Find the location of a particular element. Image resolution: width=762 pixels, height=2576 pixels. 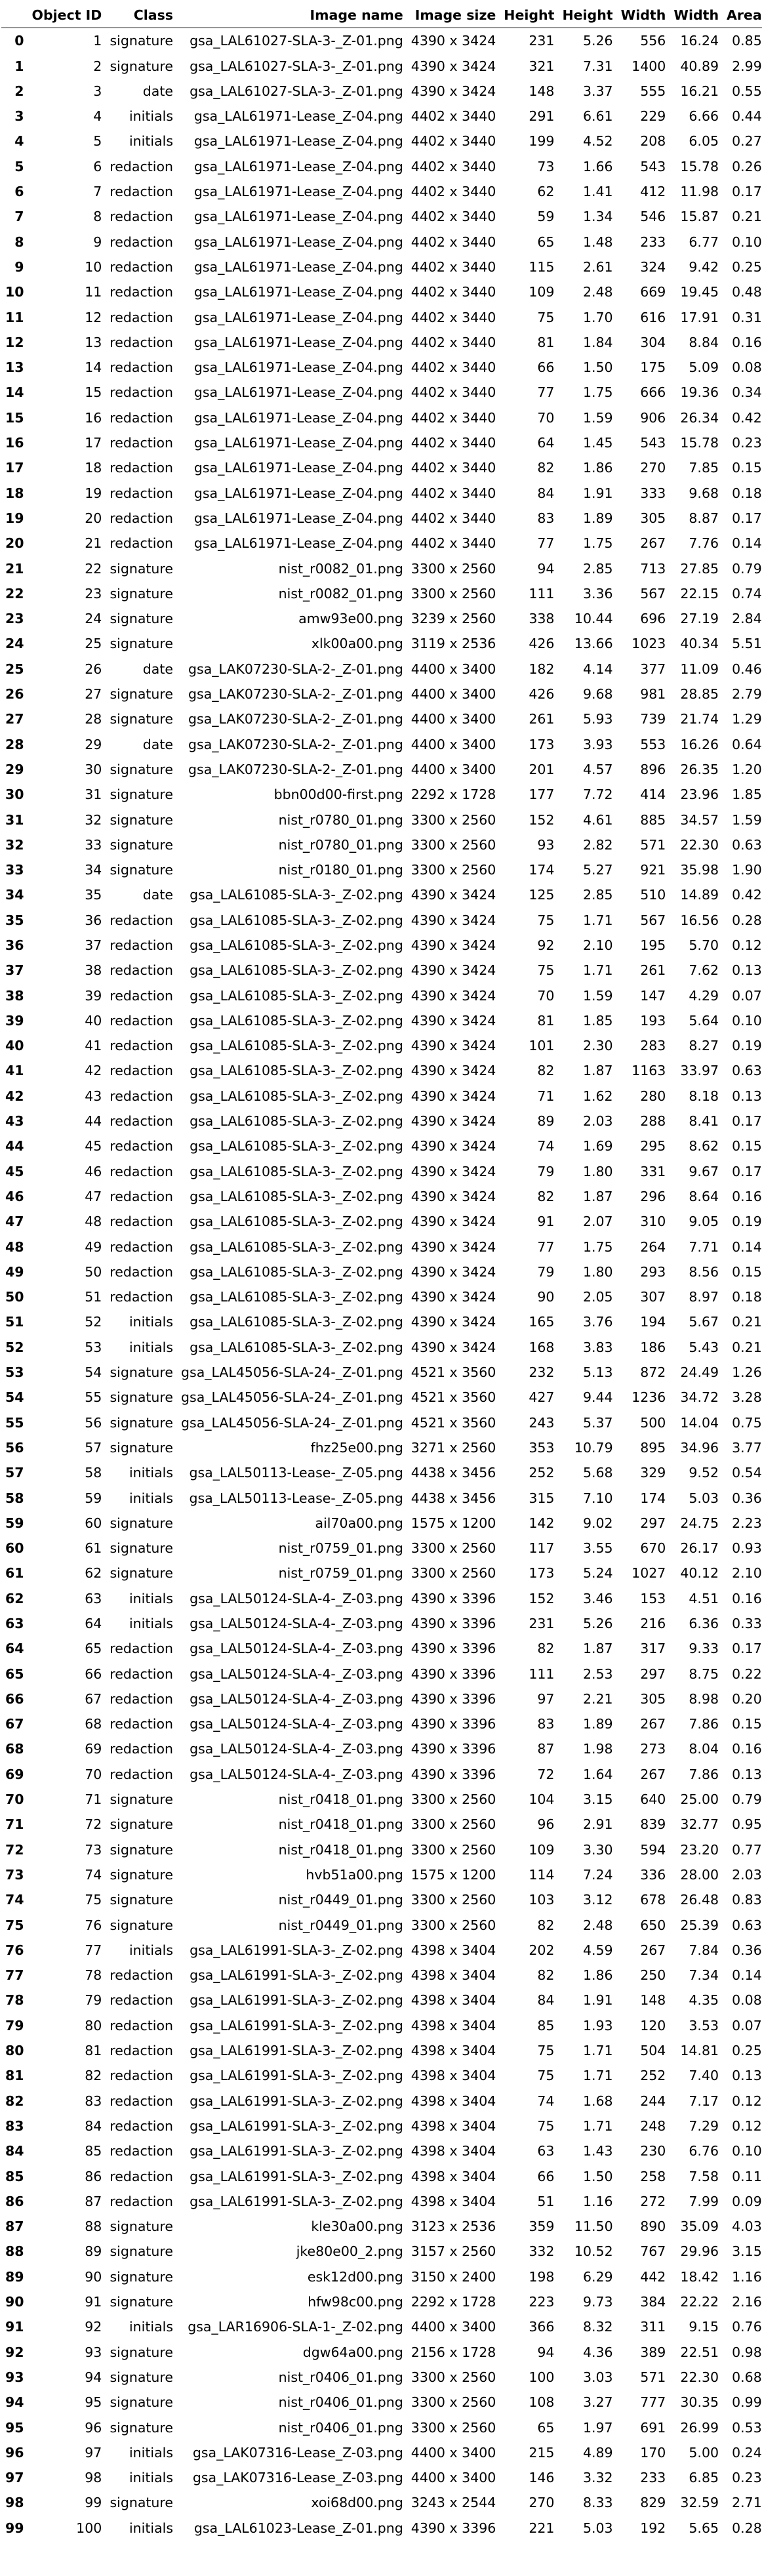

height-px-cell: 115 is located at coordinates (542, 266).